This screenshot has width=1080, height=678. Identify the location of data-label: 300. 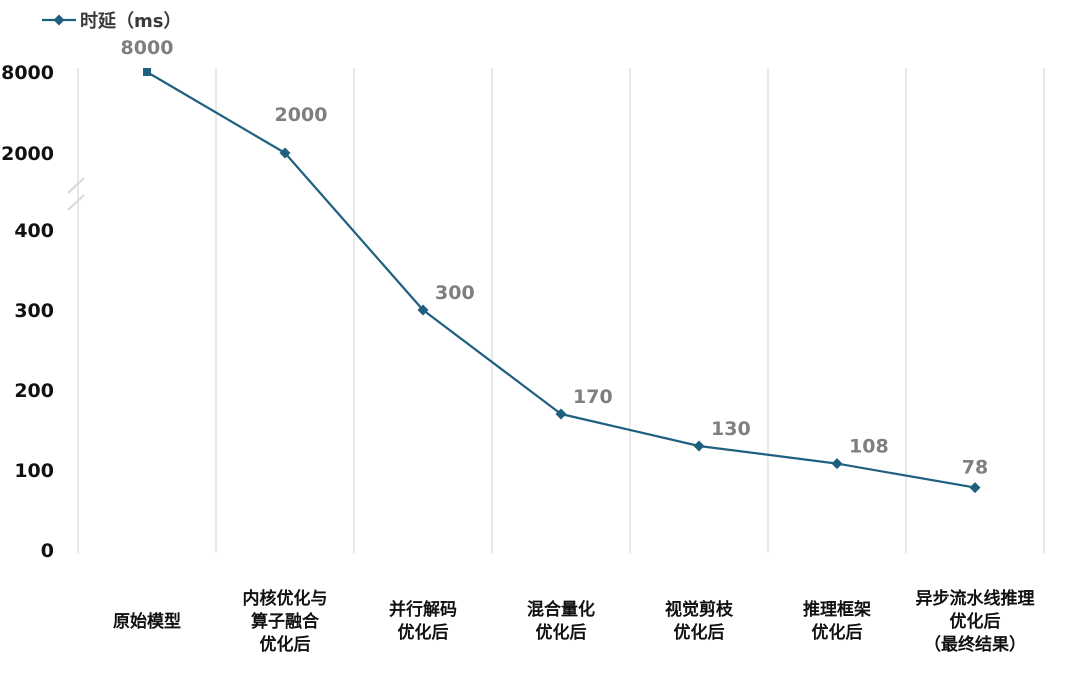
(455, 293).